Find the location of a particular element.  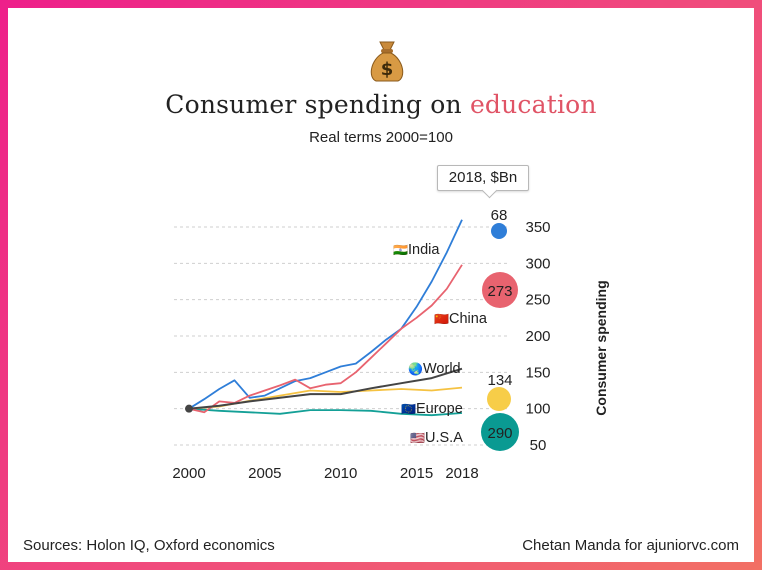

series-label-europe: 🇪🇺 Europe is located at coordinates (432, 409).